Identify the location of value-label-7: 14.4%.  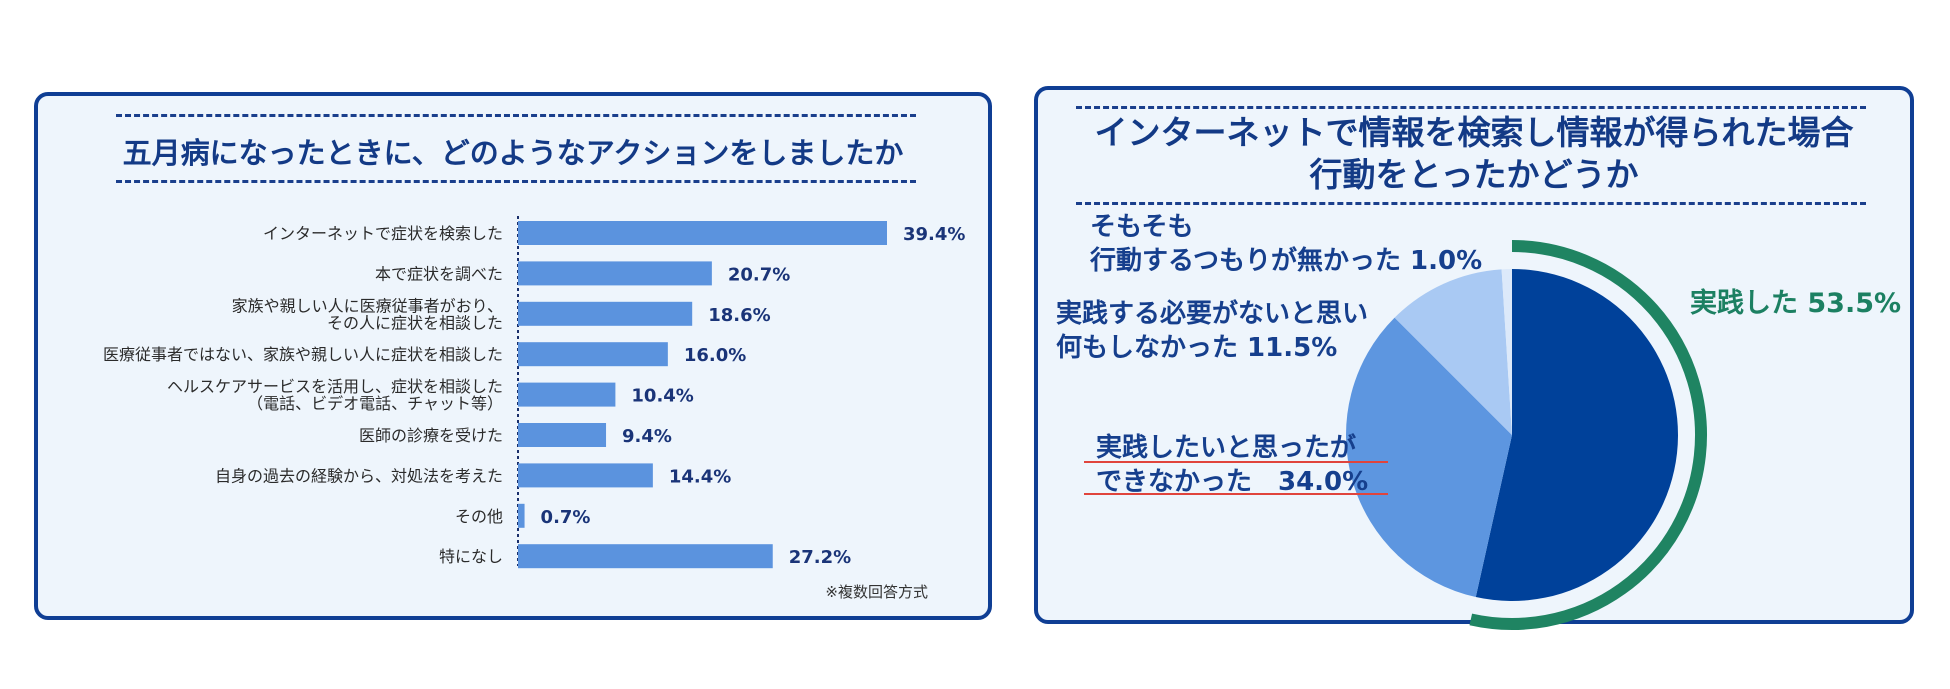
(700, 476).